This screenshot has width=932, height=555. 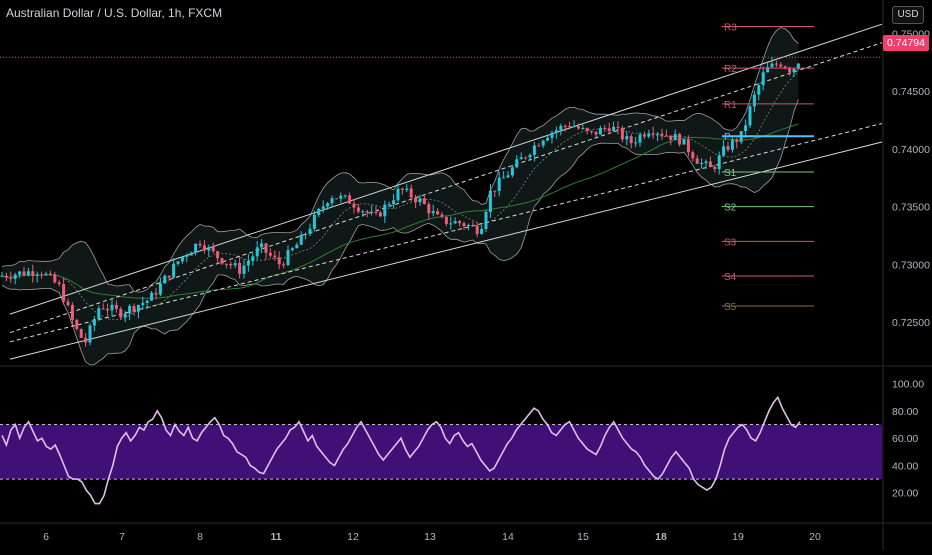 I want to click on rsi-band, so click(x=441, y=452).